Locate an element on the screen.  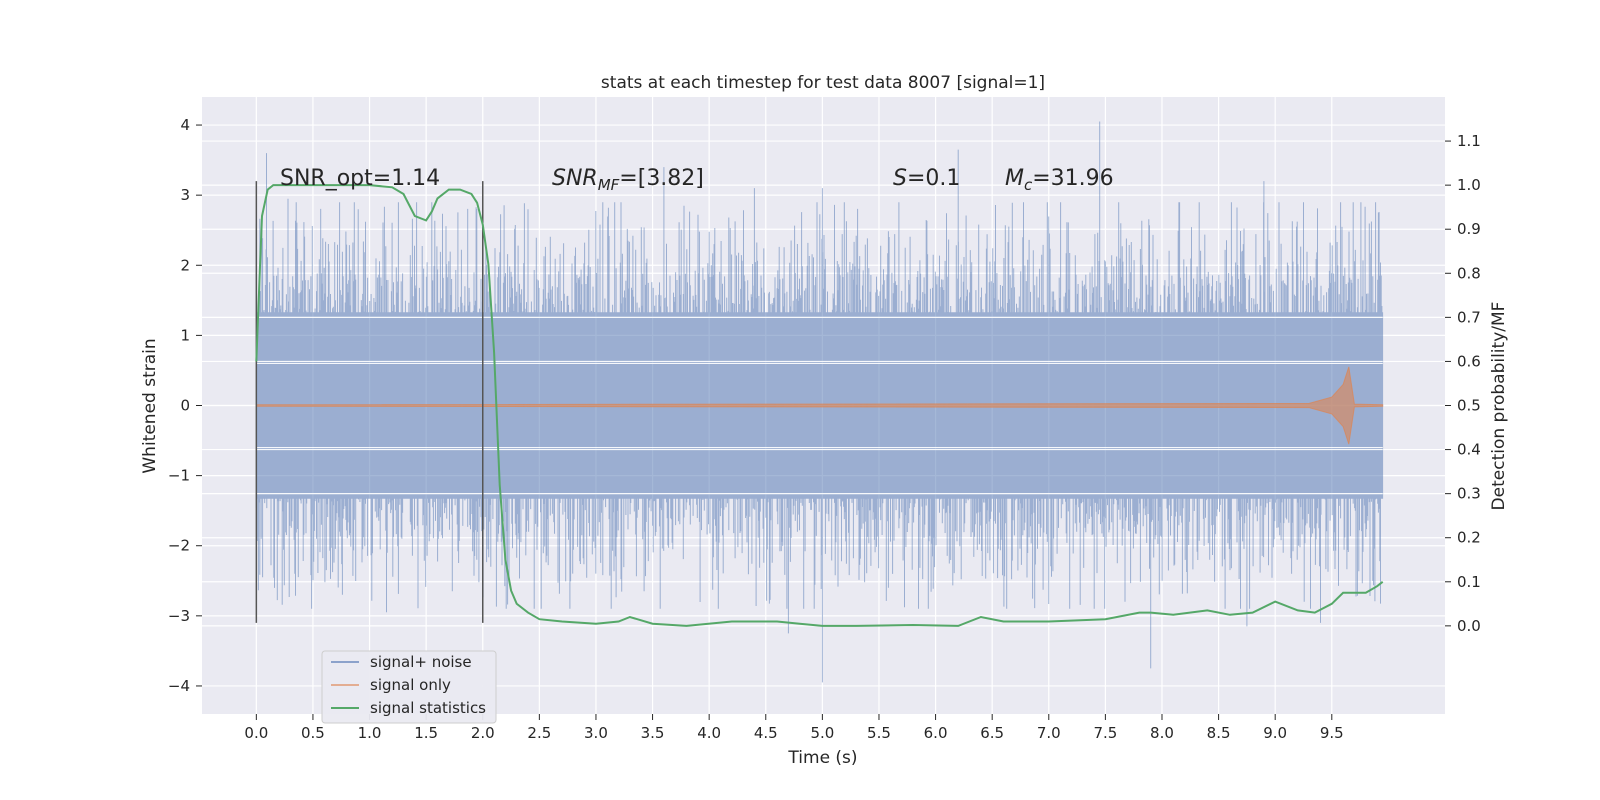
s-symbol: S is located at coordinates (900, 178).